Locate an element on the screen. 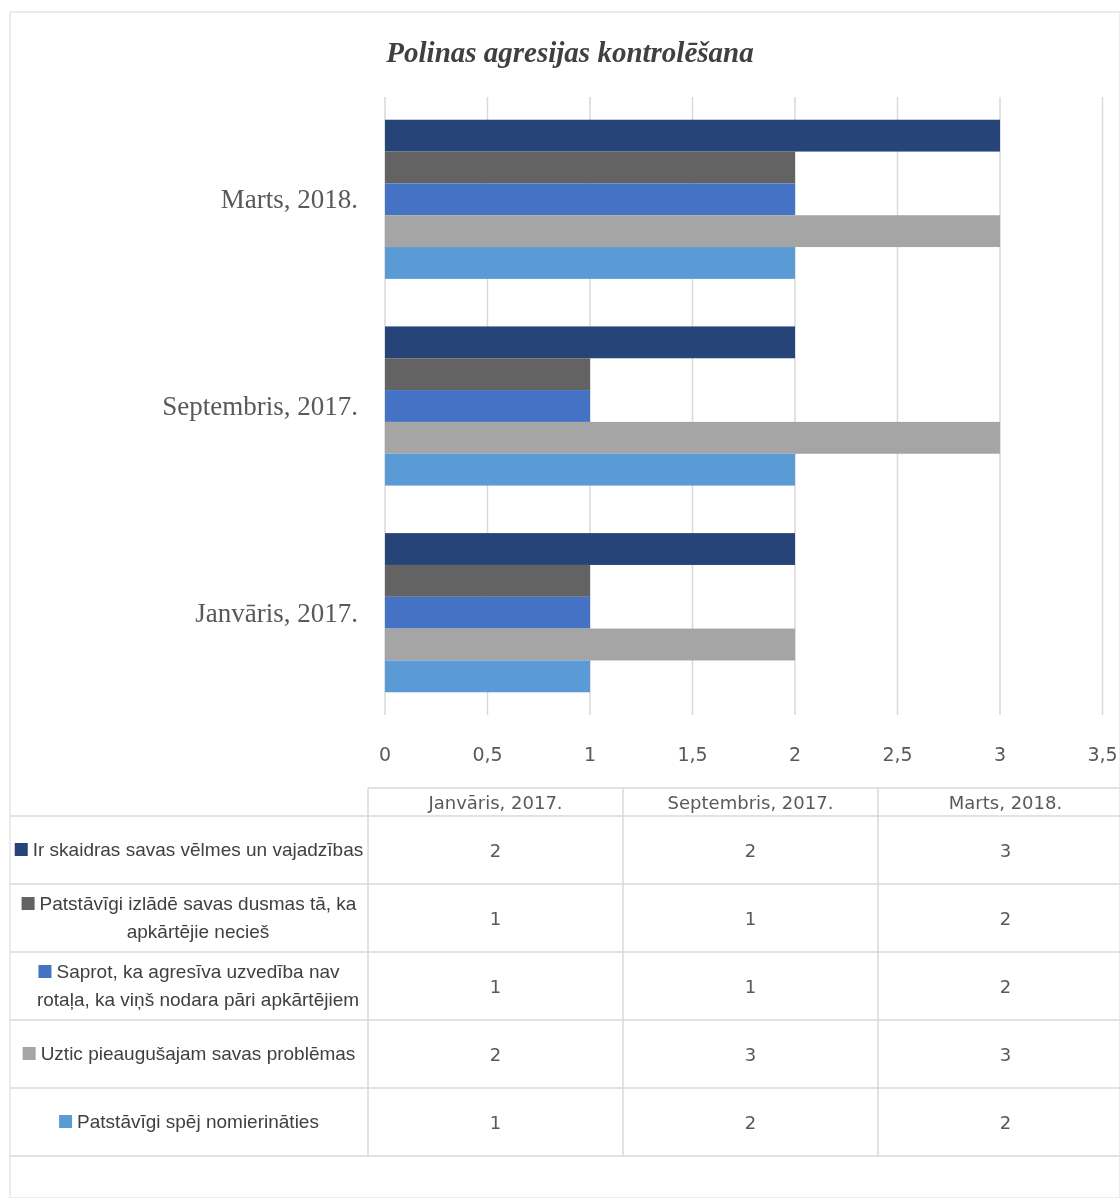 Image resolution: width=1120 pixels, height=1198 pixels. x-tick-label: 2 is located at coordinates (795, 754).